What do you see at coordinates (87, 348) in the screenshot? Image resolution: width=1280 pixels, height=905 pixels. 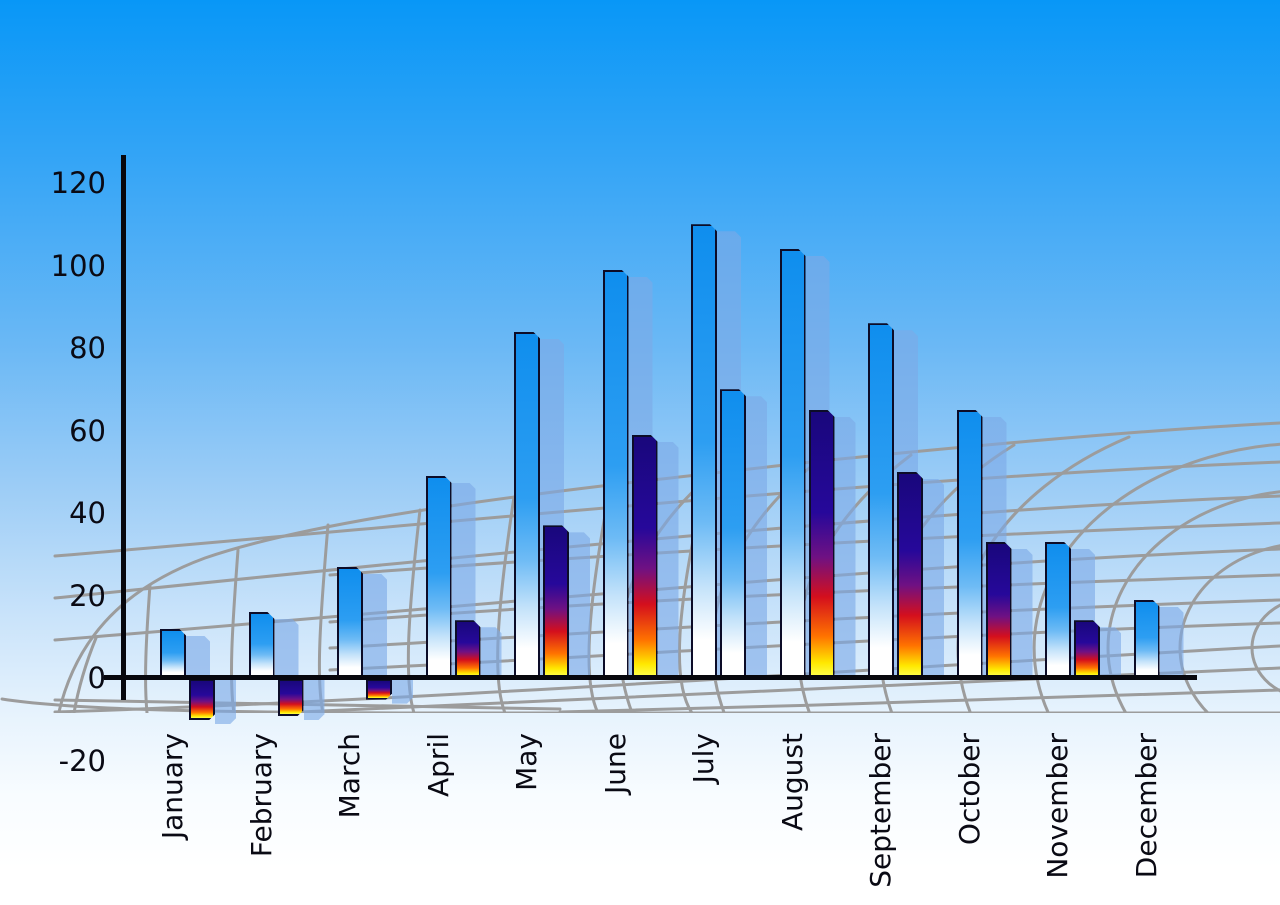 I see `y-tick-label-80: 80` at bounding box center [87, 348].